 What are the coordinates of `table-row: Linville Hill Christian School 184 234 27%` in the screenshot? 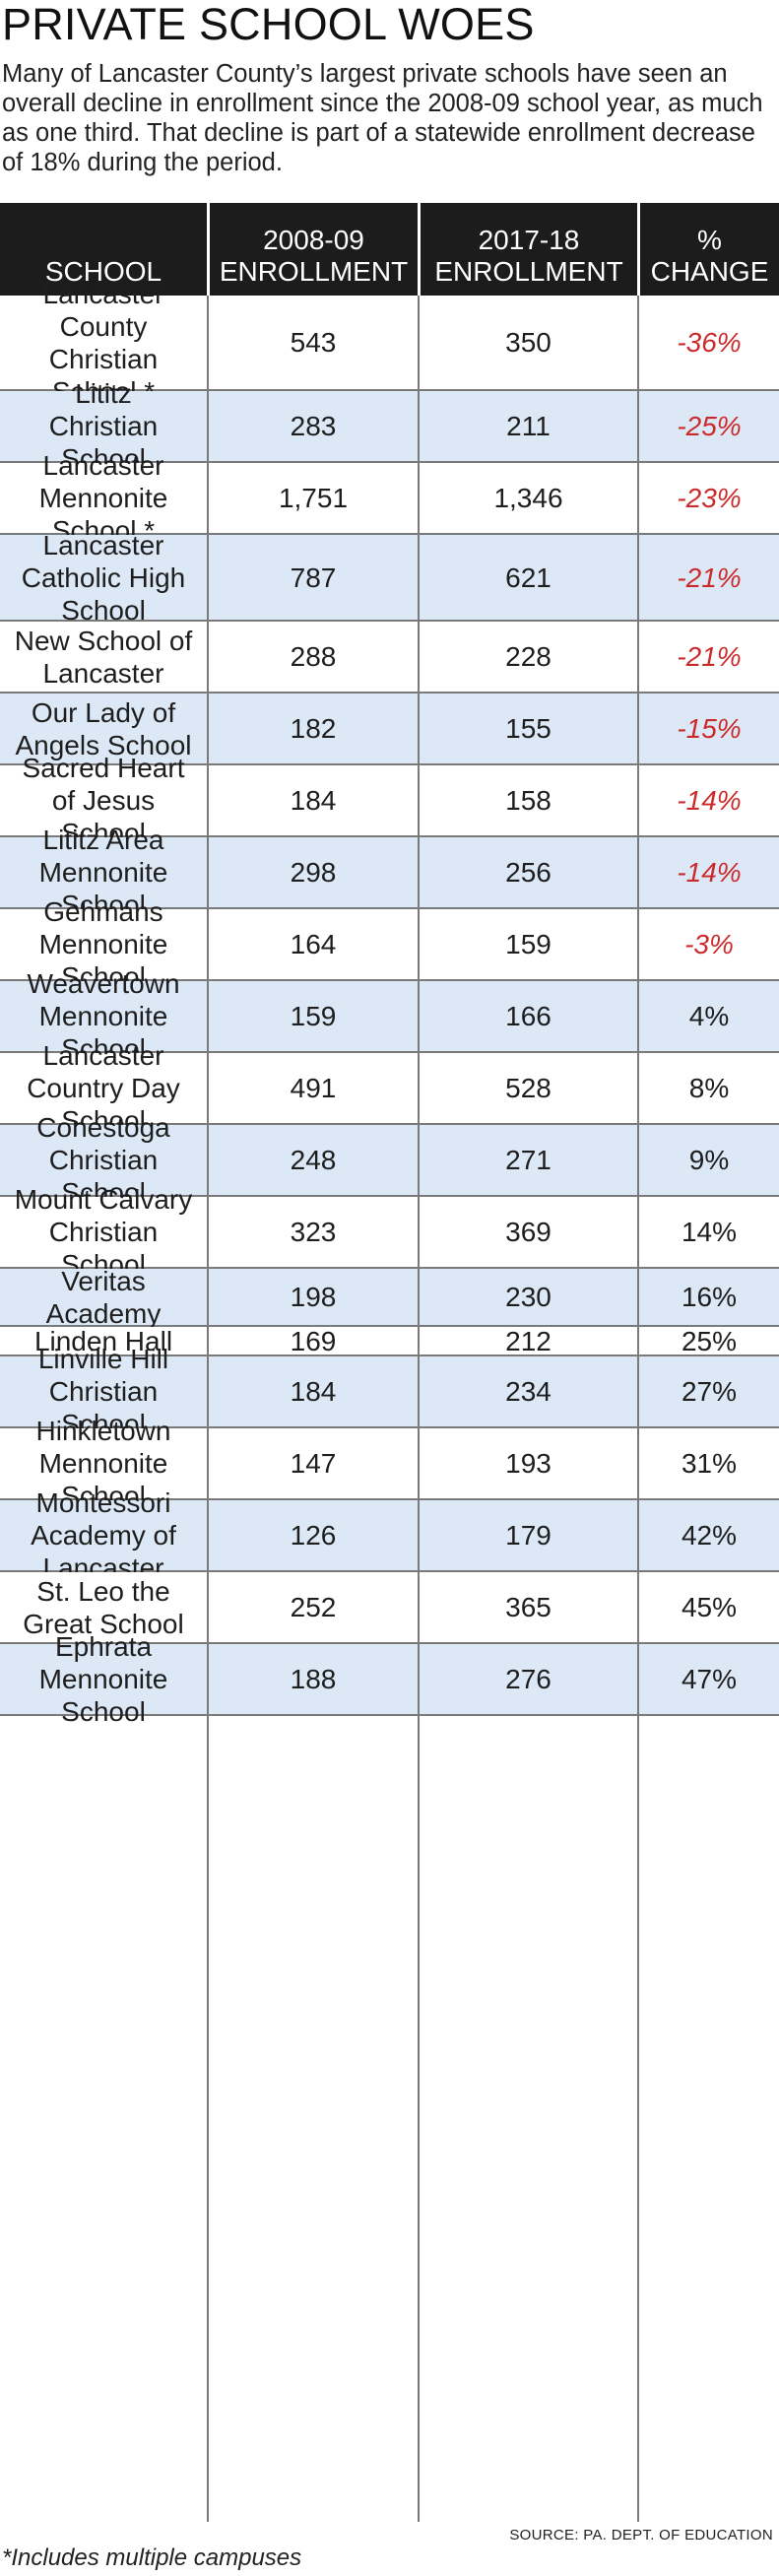 It's located at (389, 1392).